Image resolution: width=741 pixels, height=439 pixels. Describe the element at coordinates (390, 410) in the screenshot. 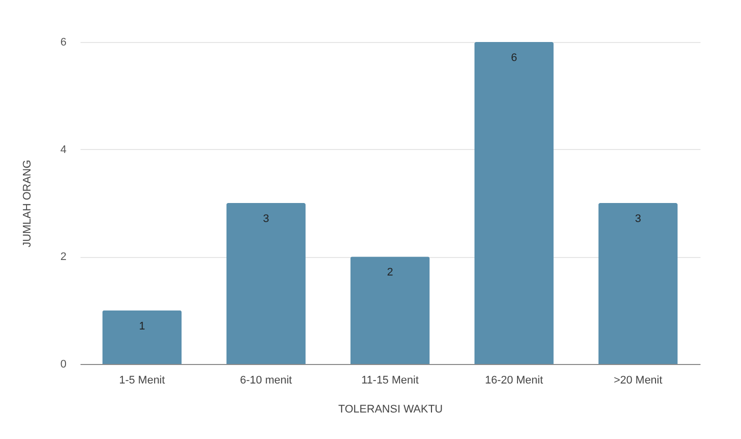

I see `x-axis-title: TOLERANSI WAKTU` at that location.